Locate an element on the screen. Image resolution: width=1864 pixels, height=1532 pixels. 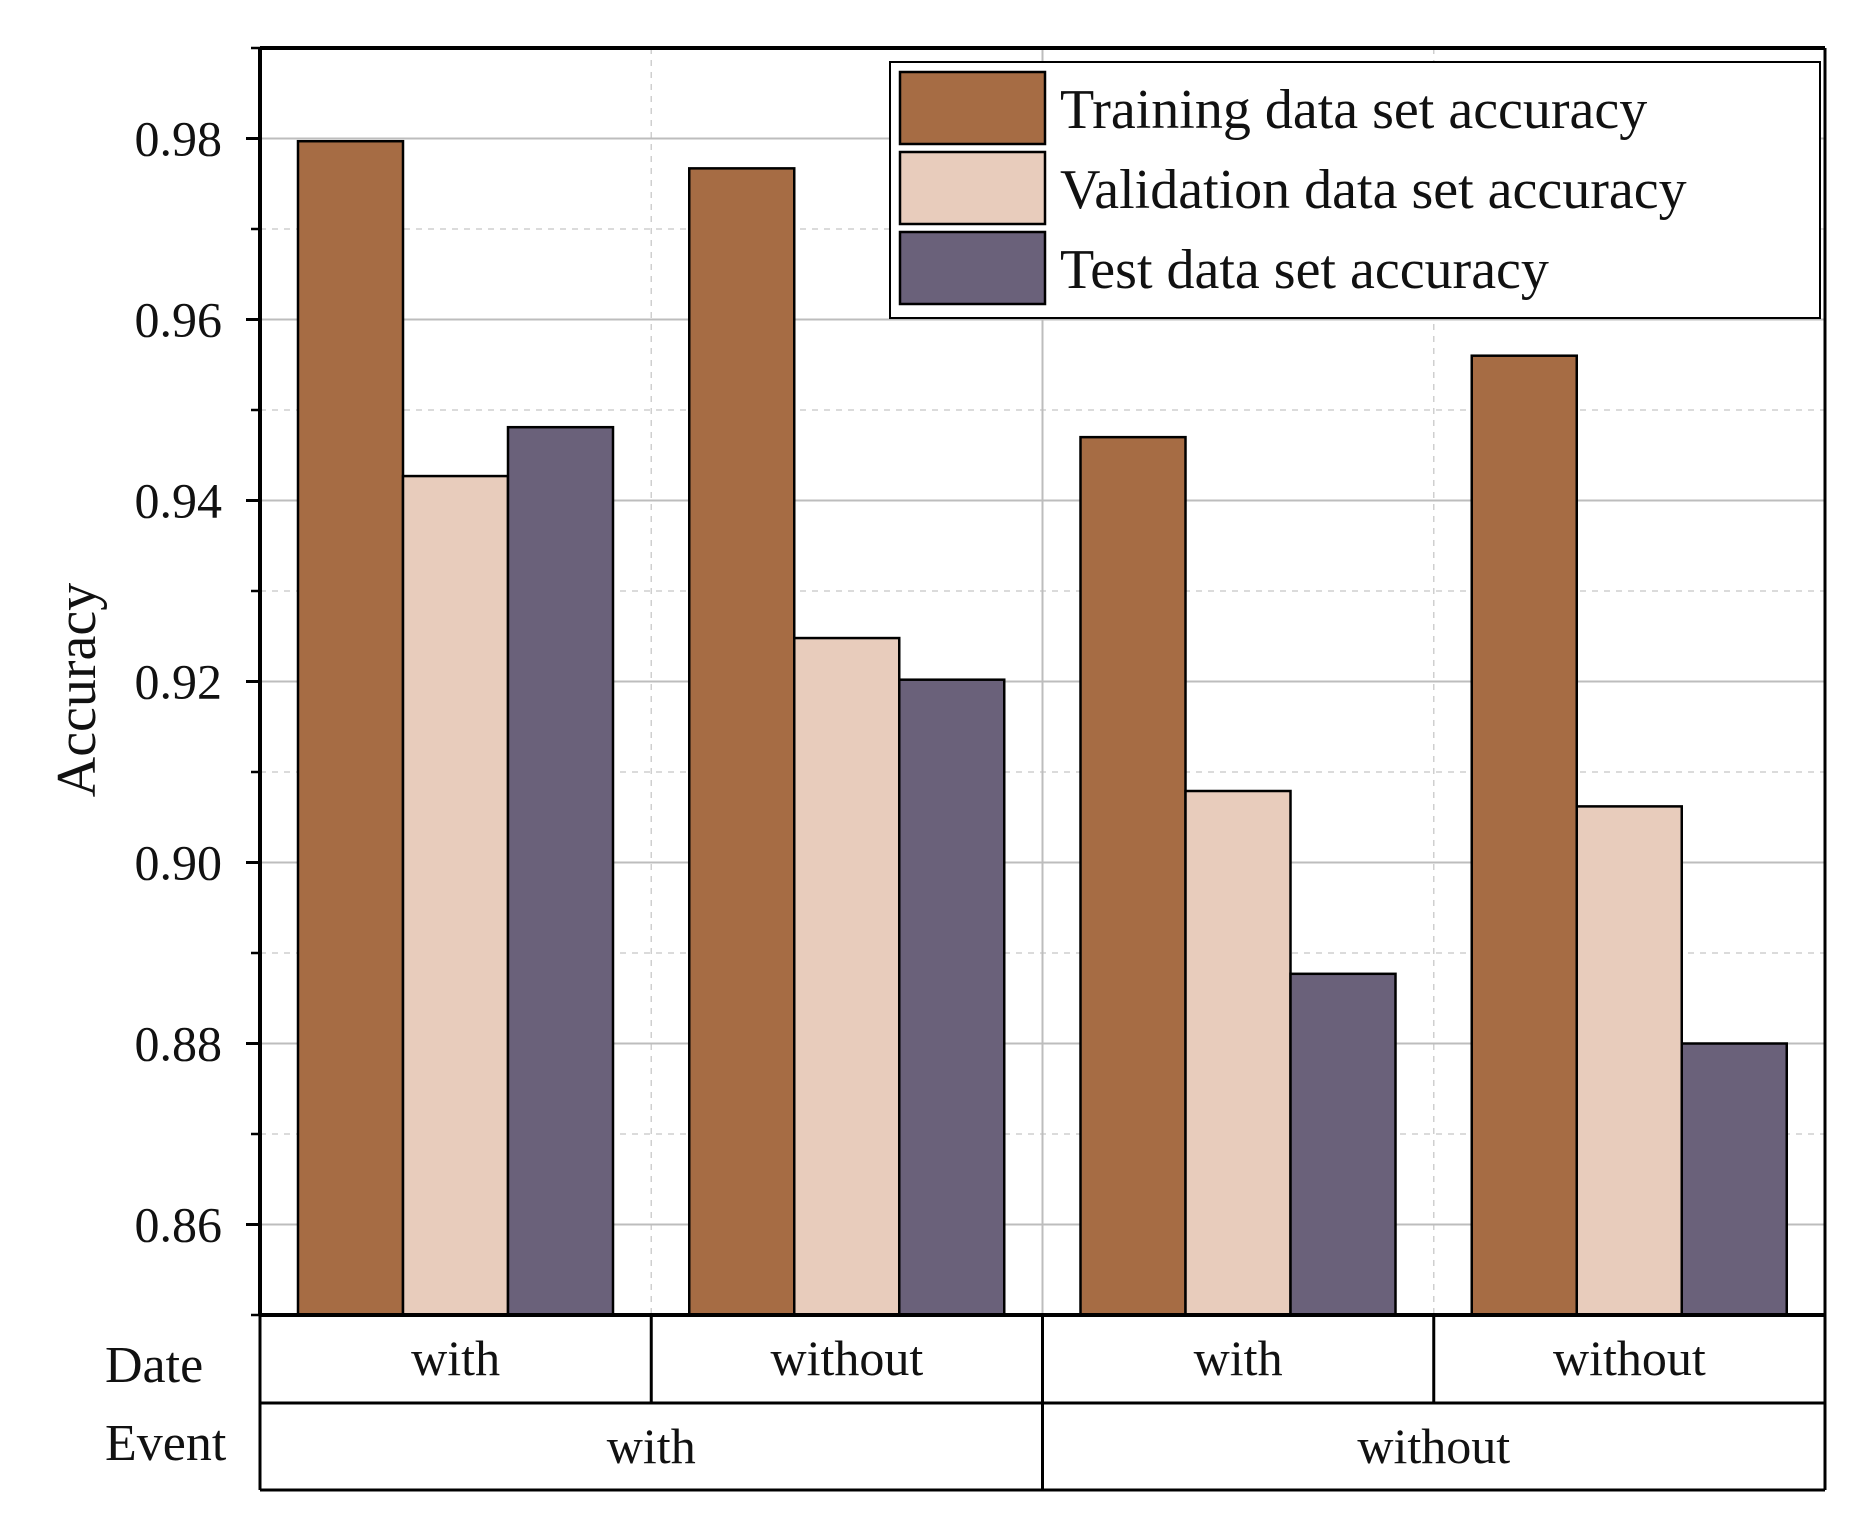
y-tick-labels: 0.86 0.88 0.90 0.92 0.94 0.96 0.98 is located at coordinates (179, 682).